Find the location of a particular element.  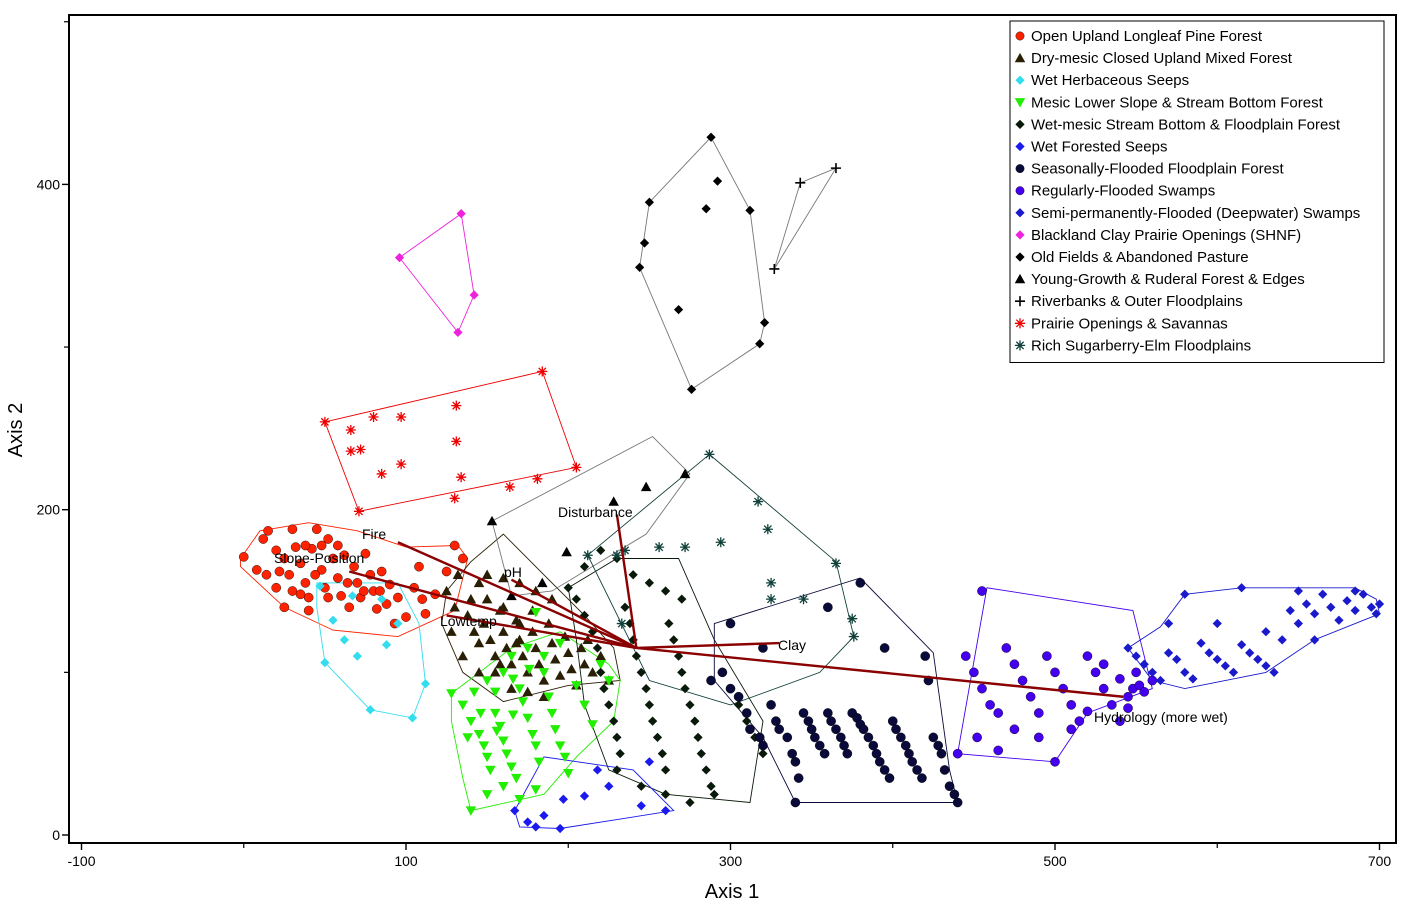

legend-entry: Regularly-Flooded Swamps is located at coordinates (1123, 191).